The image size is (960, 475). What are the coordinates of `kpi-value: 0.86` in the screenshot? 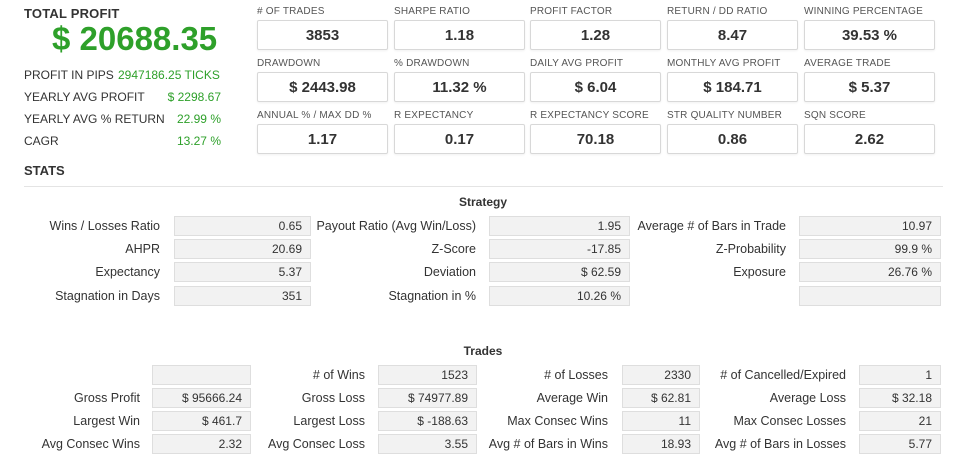 It's located at (732, 139).